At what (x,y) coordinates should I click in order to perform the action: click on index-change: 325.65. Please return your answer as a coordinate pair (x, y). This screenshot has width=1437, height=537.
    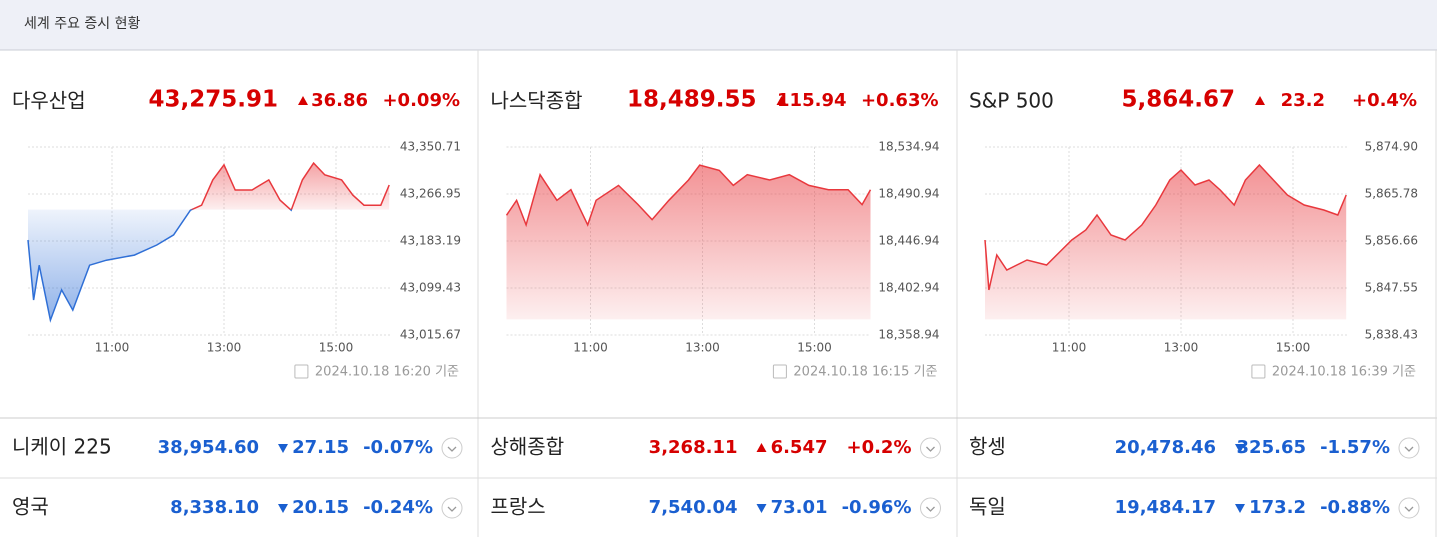
    Looking at the image, I should click on (1271, 447).